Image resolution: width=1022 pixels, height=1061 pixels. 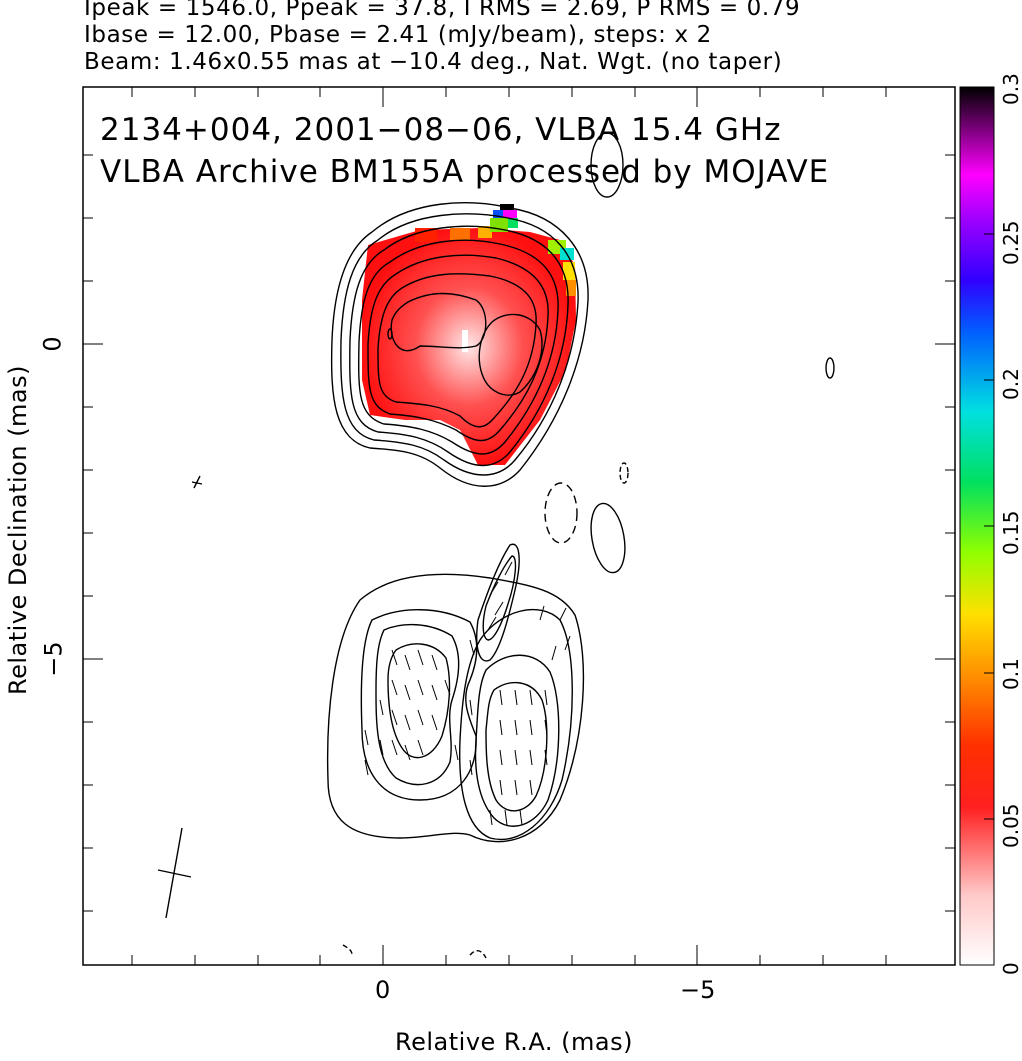 What do you see at coordinates (52, 344) in the screenshot?
I see `y-tick-0: 0` at bounding box center [52, 344].